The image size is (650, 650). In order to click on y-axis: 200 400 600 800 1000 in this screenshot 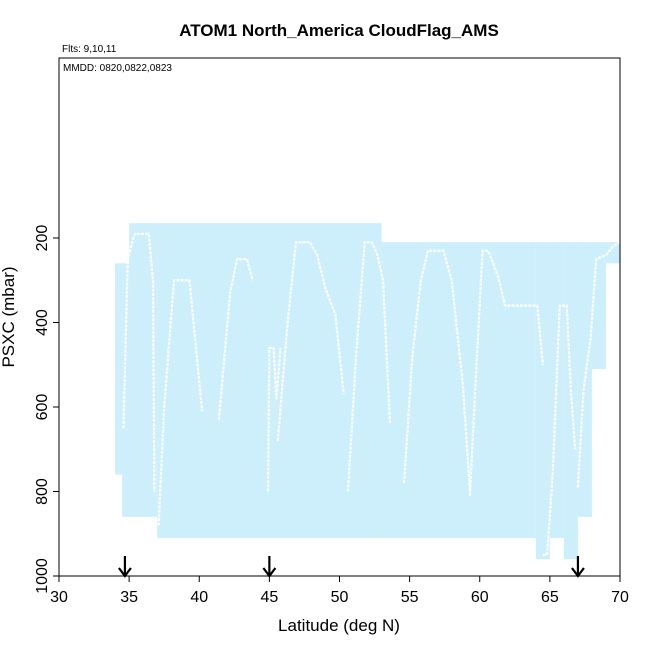, I will do `click(47, 356)`.